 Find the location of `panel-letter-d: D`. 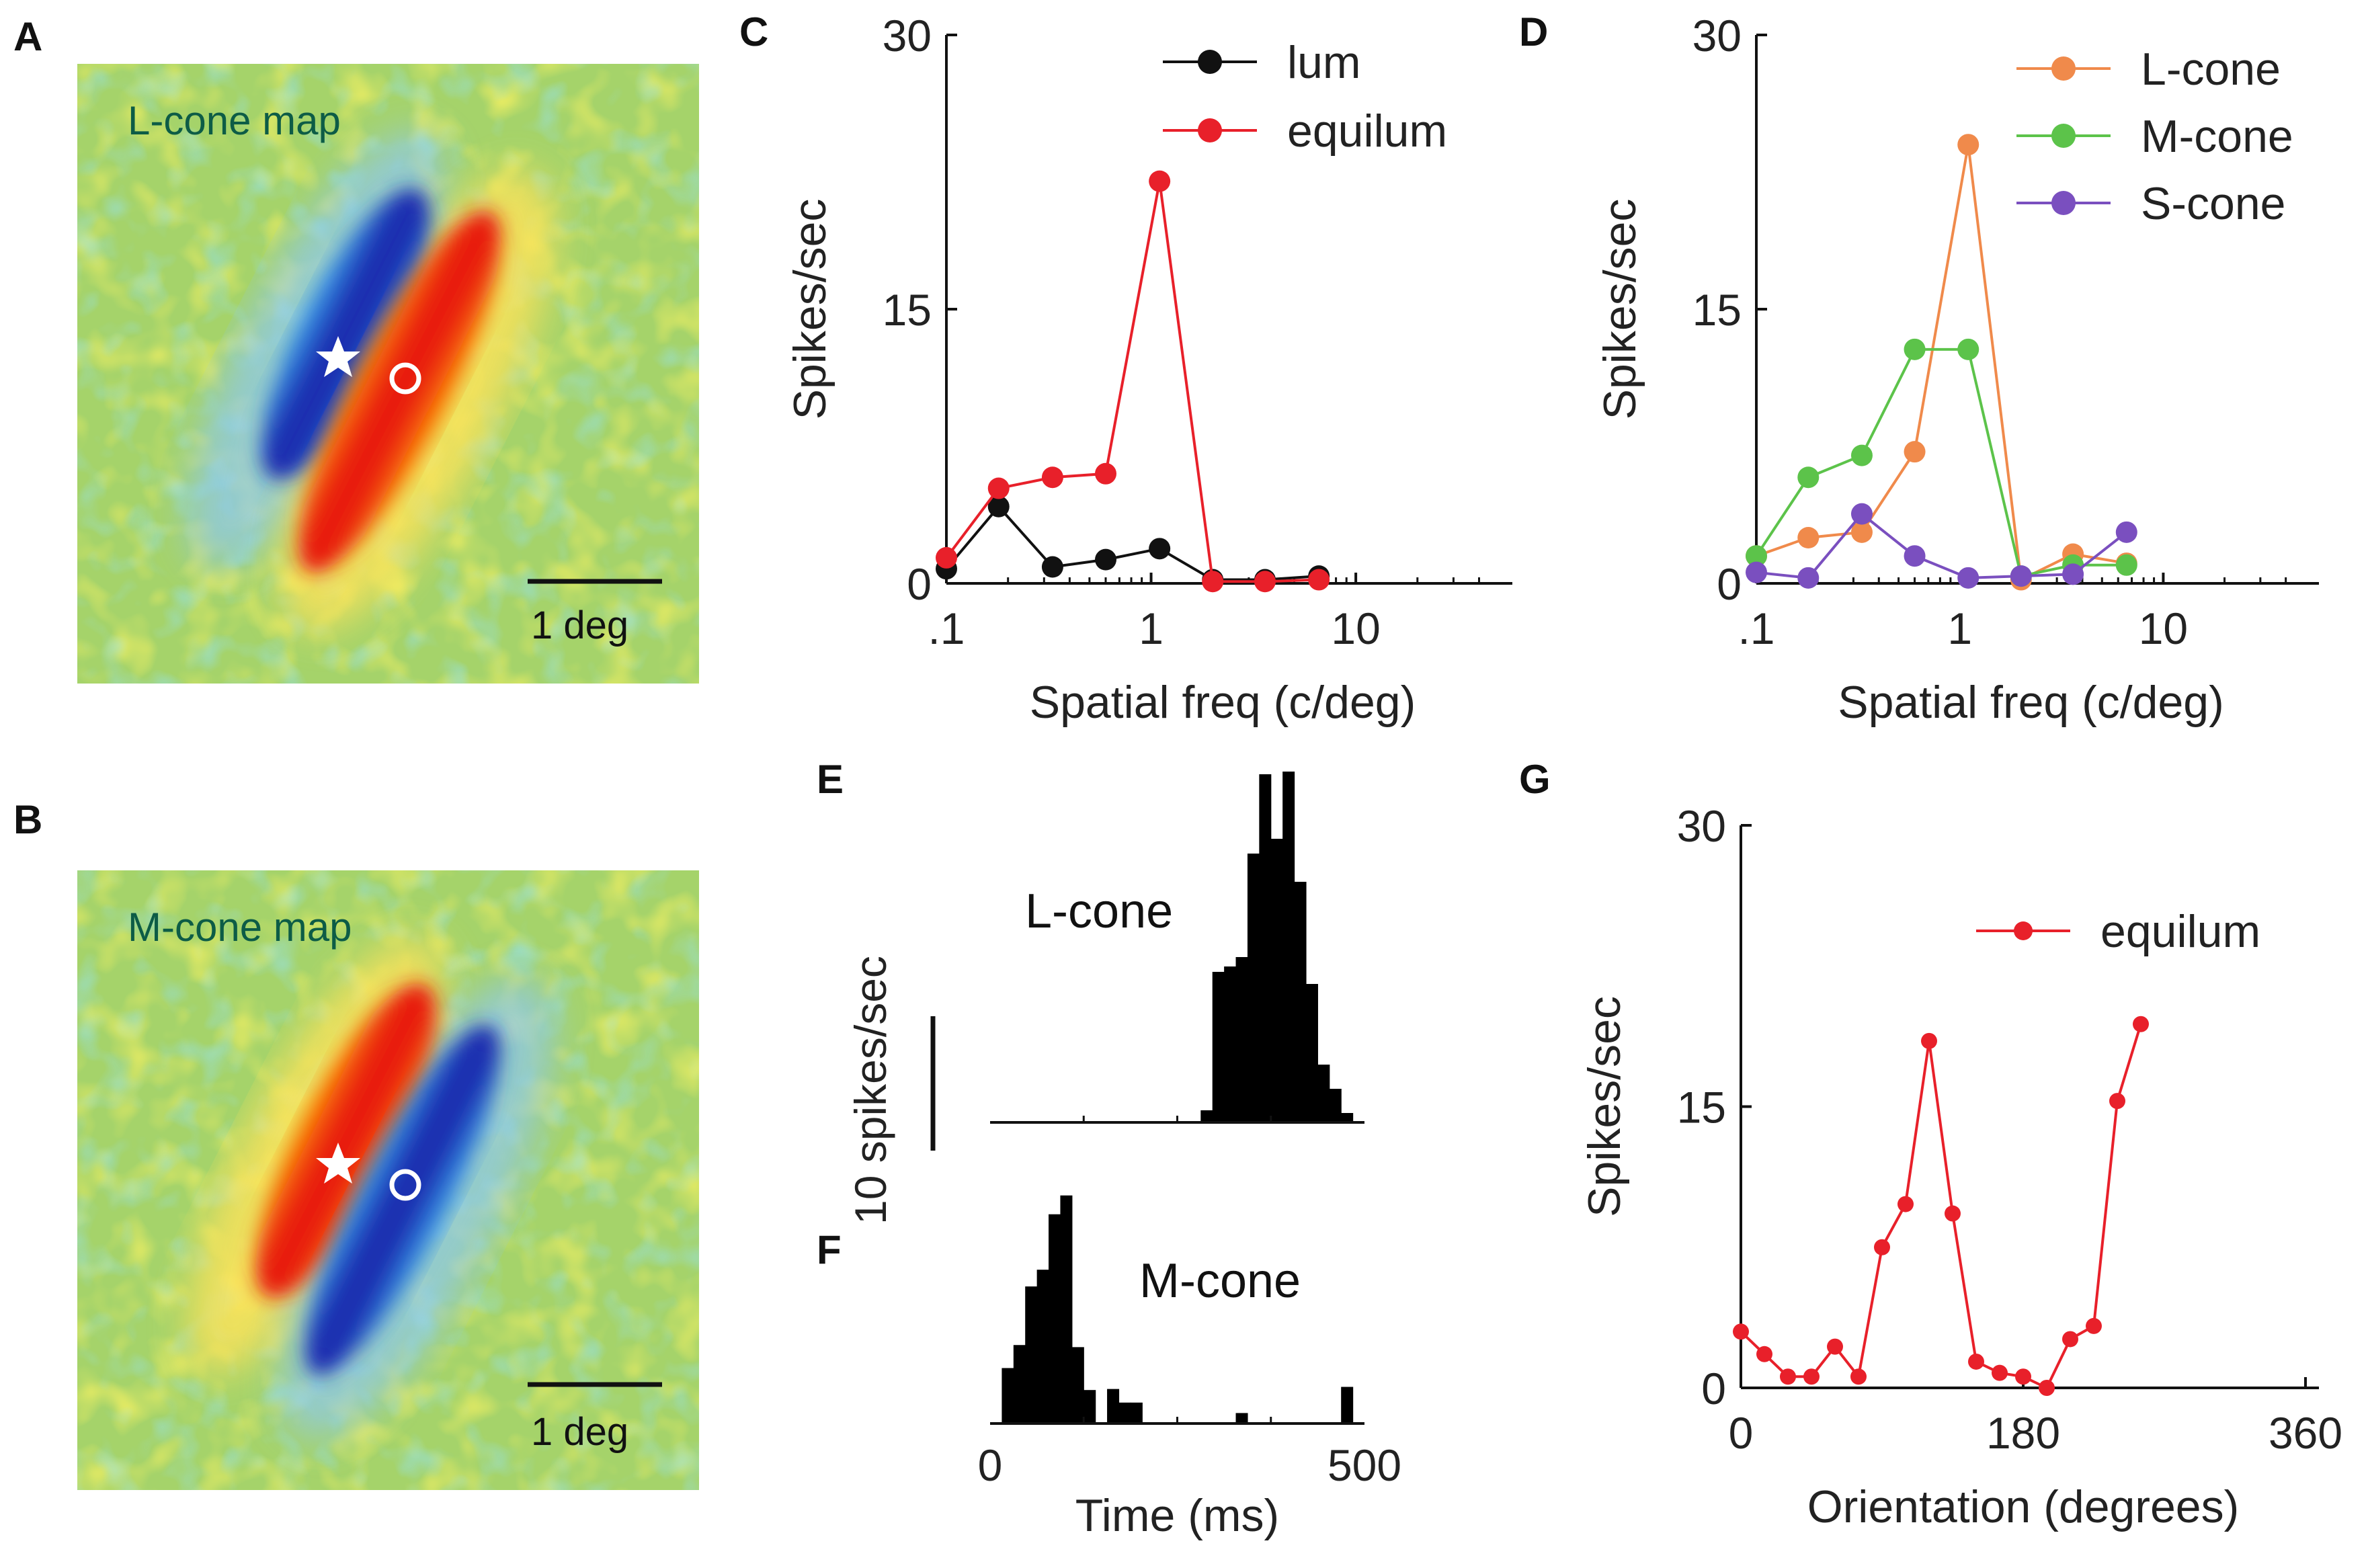

panel-letter-d: D is located at coordinates (1533, 32).